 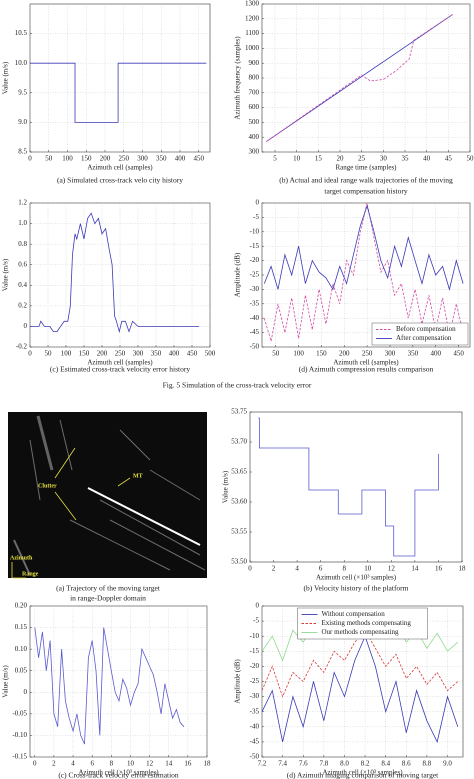 I want to click on image-label: Azimuth, so click(x=21, y=558).